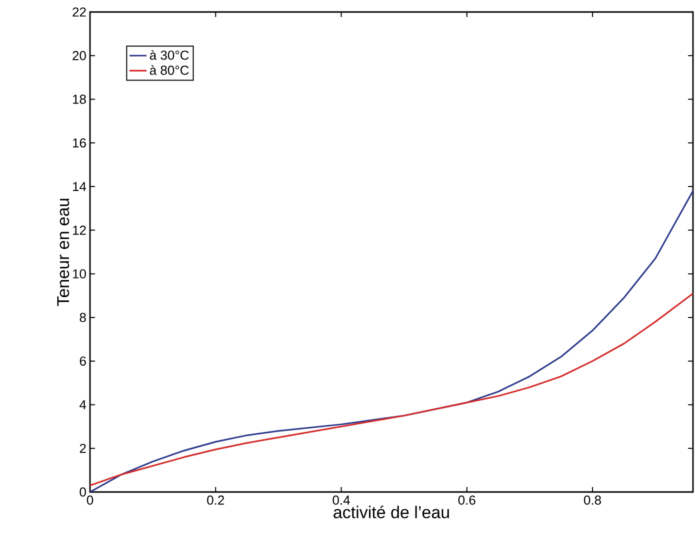 This screenshot has height=549, width=695. I want to click on y-tick-label: 8, so click(83, 317).